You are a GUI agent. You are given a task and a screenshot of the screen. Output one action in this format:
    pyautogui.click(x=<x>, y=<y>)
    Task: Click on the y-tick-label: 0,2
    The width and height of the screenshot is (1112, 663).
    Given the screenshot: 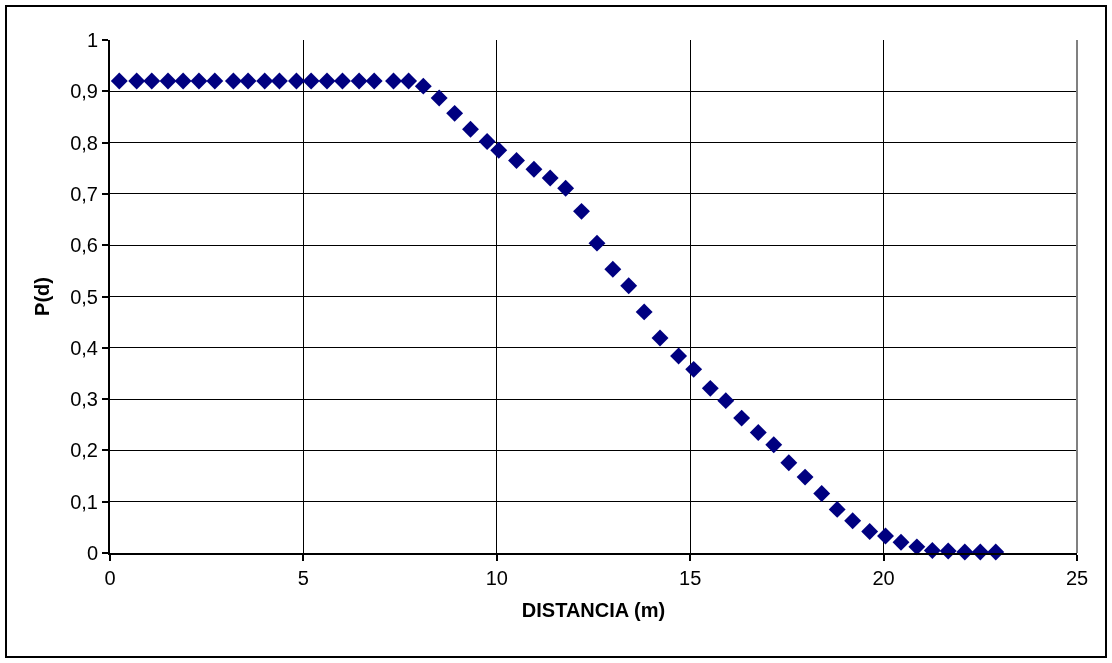 What is the action you would take?
    pyautogui.click(x=84, y=450)
    